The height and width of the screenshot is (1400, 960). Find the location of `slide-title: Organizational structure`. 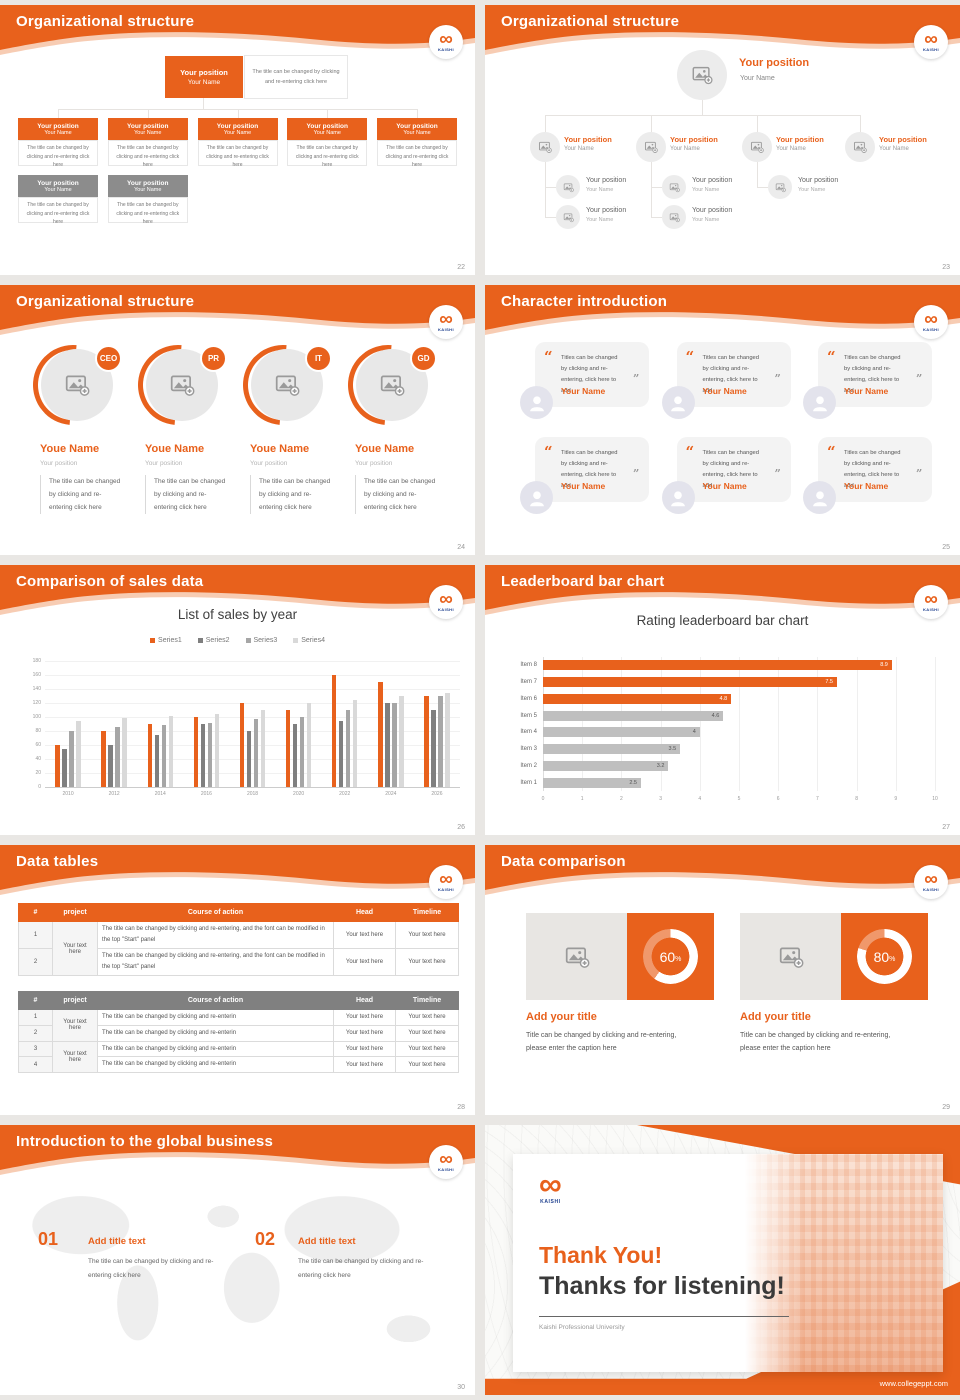

slide-title: Organizational structure is located at coordinates (105, 21).